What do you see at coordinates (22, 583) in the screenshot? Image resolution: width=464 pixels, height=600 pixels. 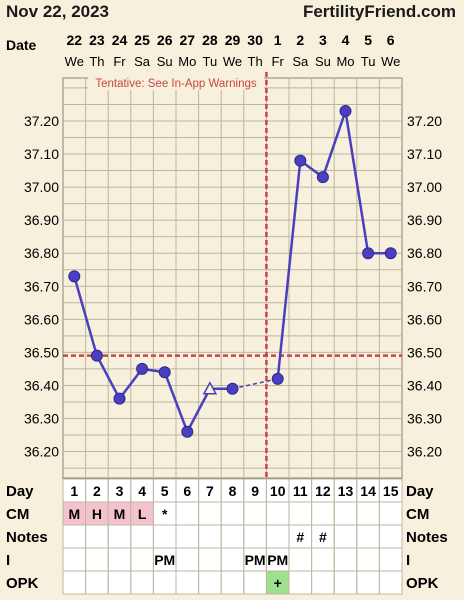 I see `row-label-left: OPK` at bounding box center [22, 583].